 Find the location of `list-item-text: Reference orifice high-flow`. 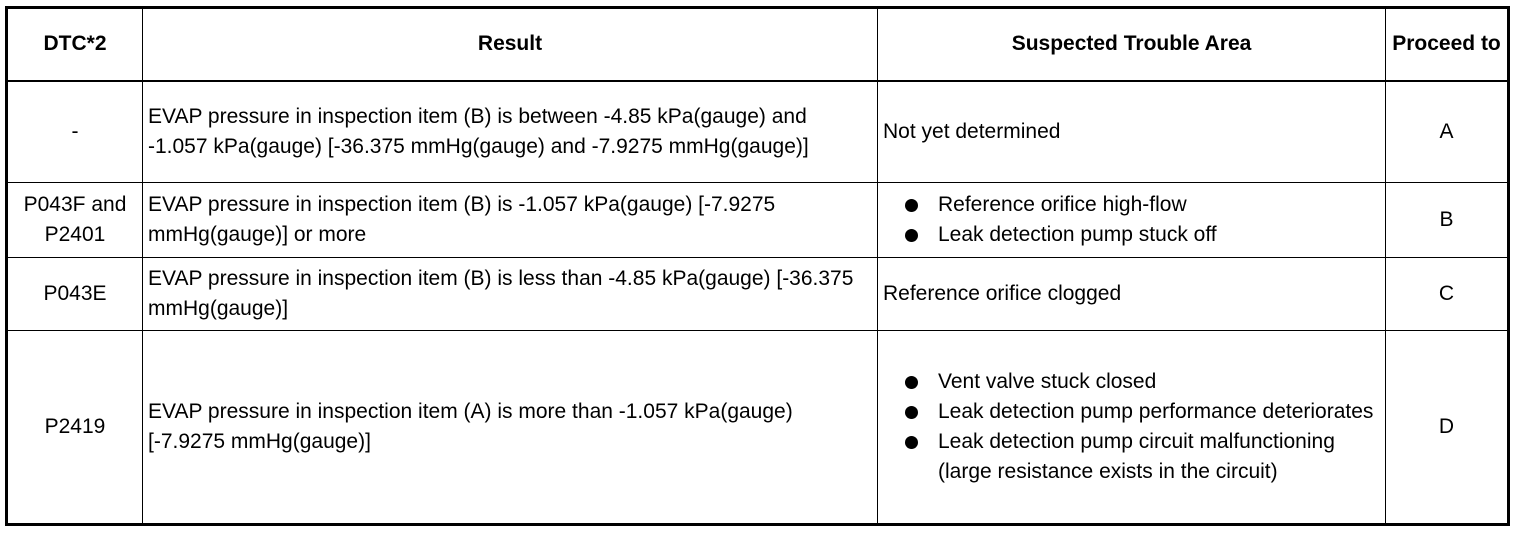

list-item-text: Reference orifice high-flow is located at coordinates (1062, 204).